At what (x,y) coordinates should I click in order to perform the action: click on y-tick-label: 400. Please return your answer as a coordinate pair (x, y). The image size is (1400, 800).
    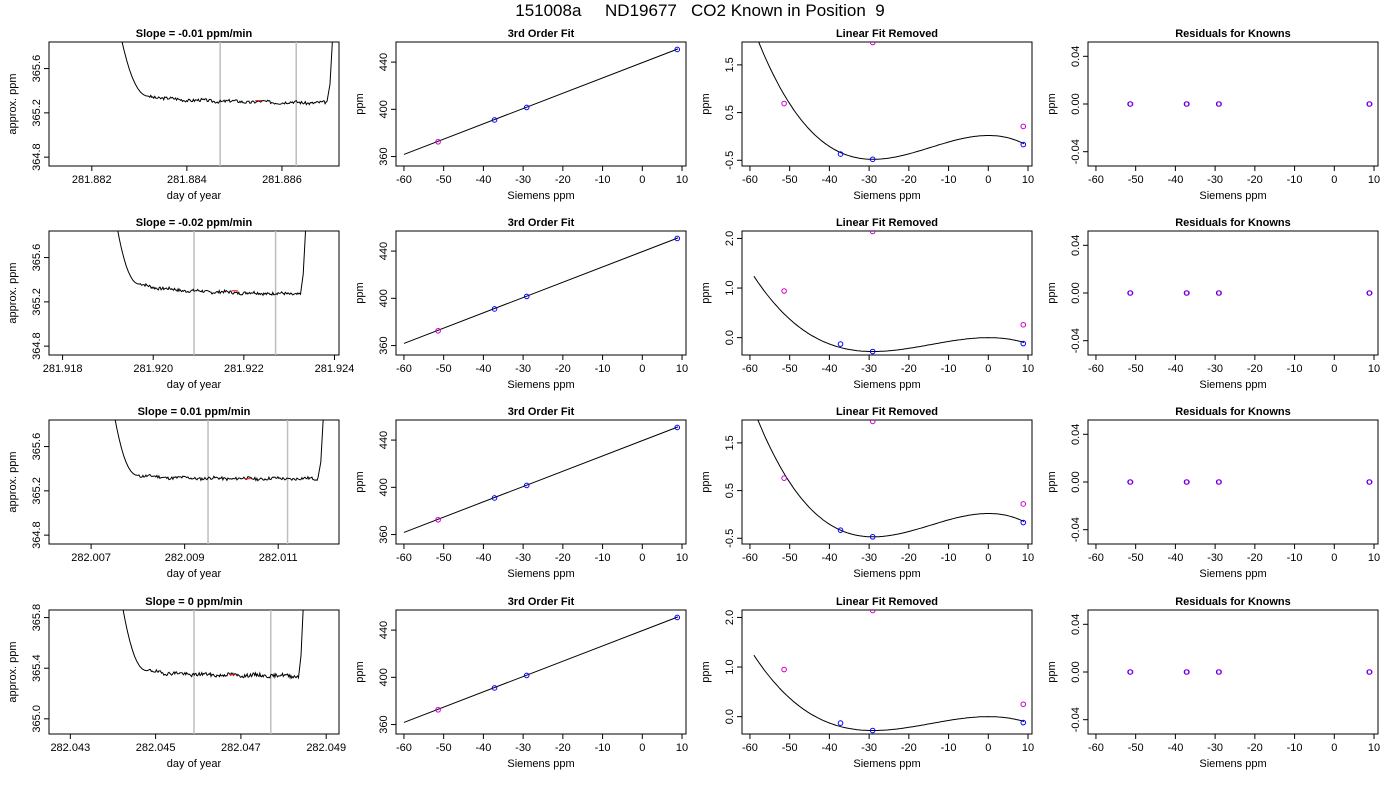
    Looking at the image, I should click on (384, 487).